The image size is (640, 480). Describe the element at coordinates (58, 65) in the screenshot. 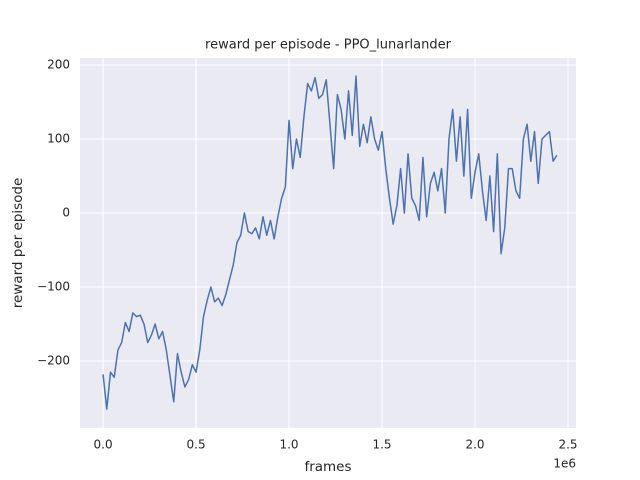

I see `y-tick-label: 200` at that location.